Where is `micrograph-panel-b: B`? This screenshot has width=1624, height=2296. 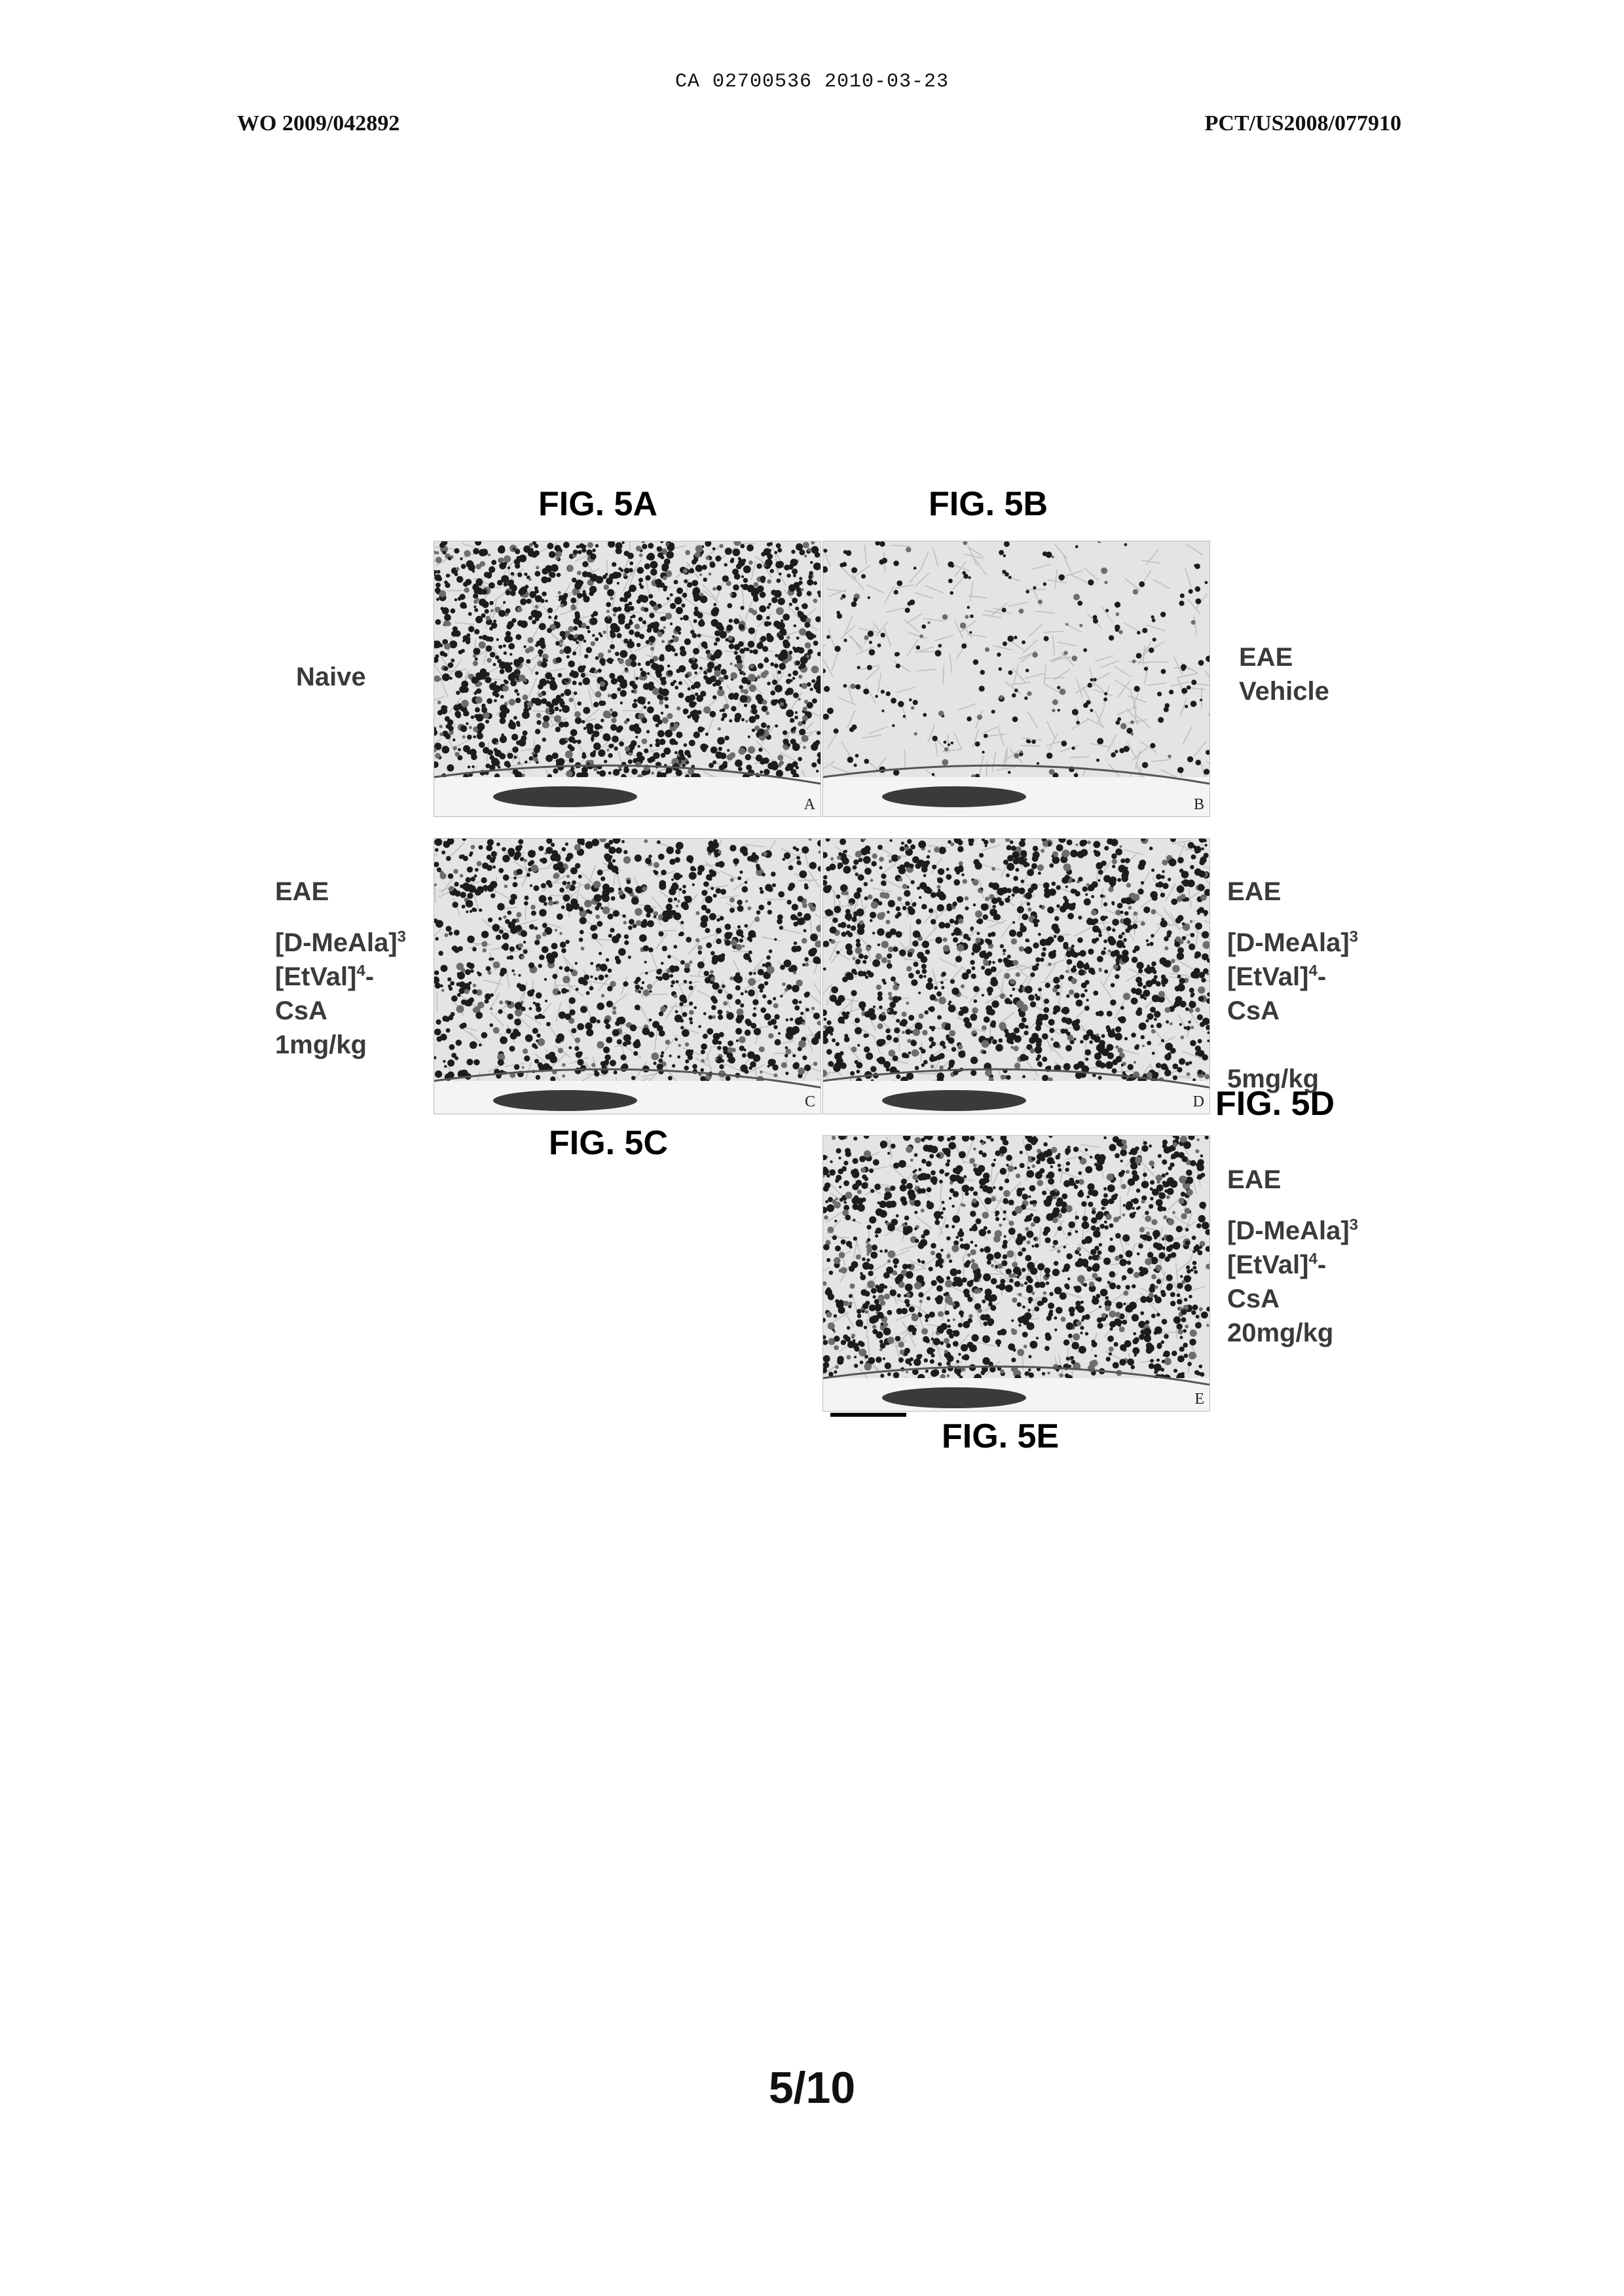
micrograph-panel-b: B is located at coordinates (1016, 679).